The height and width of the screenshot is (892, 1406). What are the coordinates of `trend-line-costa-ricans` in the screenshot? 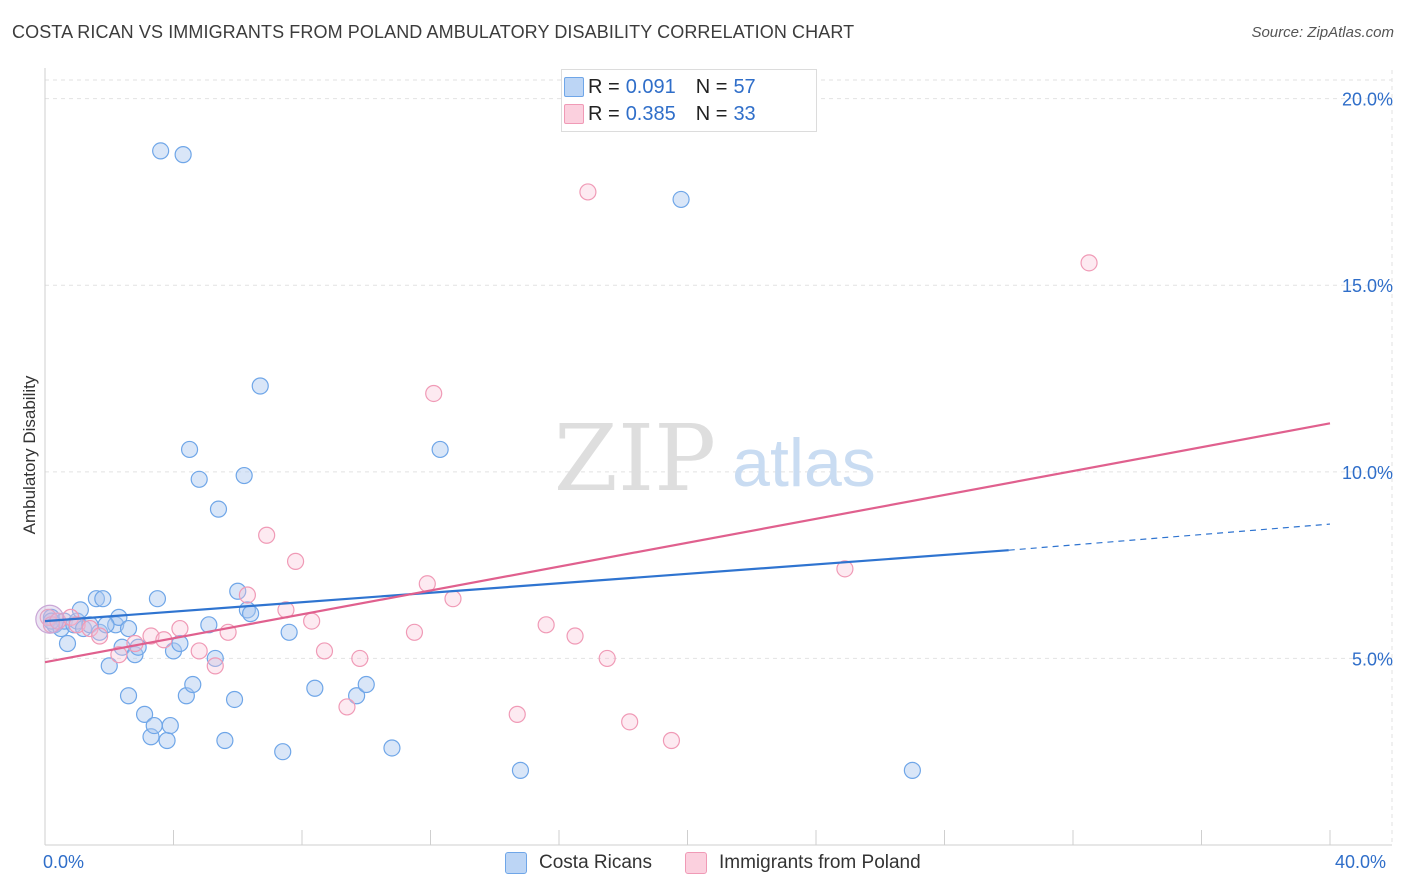 It's located at (526, 586).